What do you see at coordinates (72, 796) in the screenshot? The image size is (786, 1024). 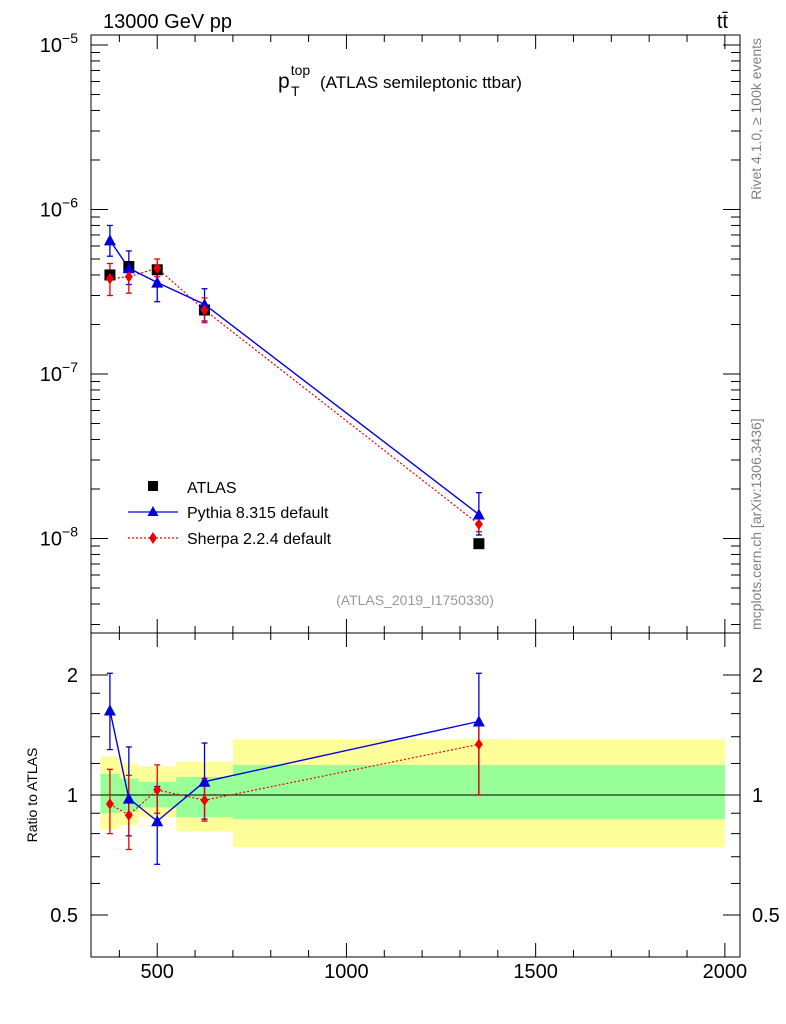 I see `ratio-y-tick-label: 1` at bounding box center [72, 796].